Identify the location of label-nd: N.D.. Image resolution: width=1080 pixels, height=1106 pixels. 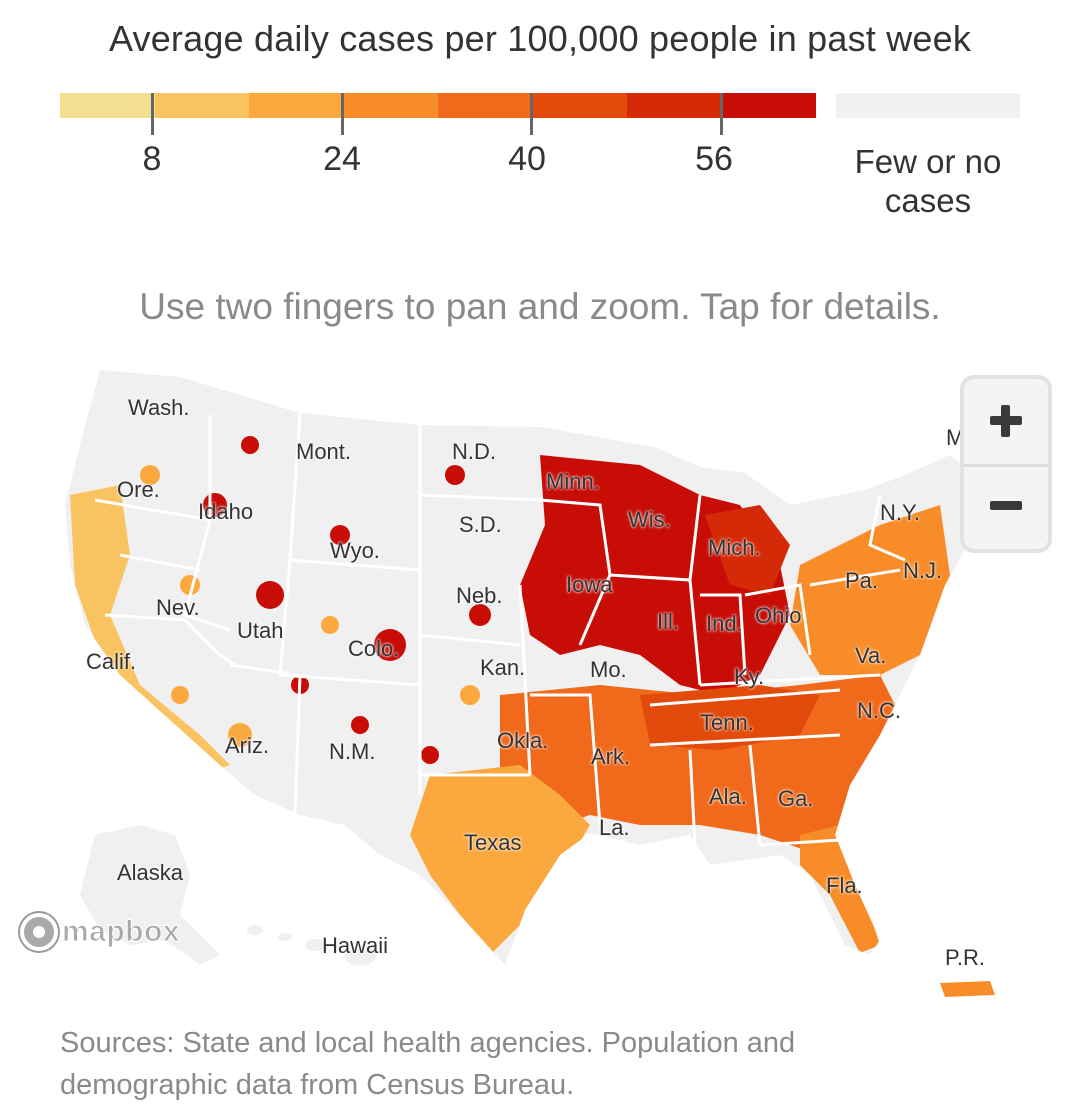
(474, 451).